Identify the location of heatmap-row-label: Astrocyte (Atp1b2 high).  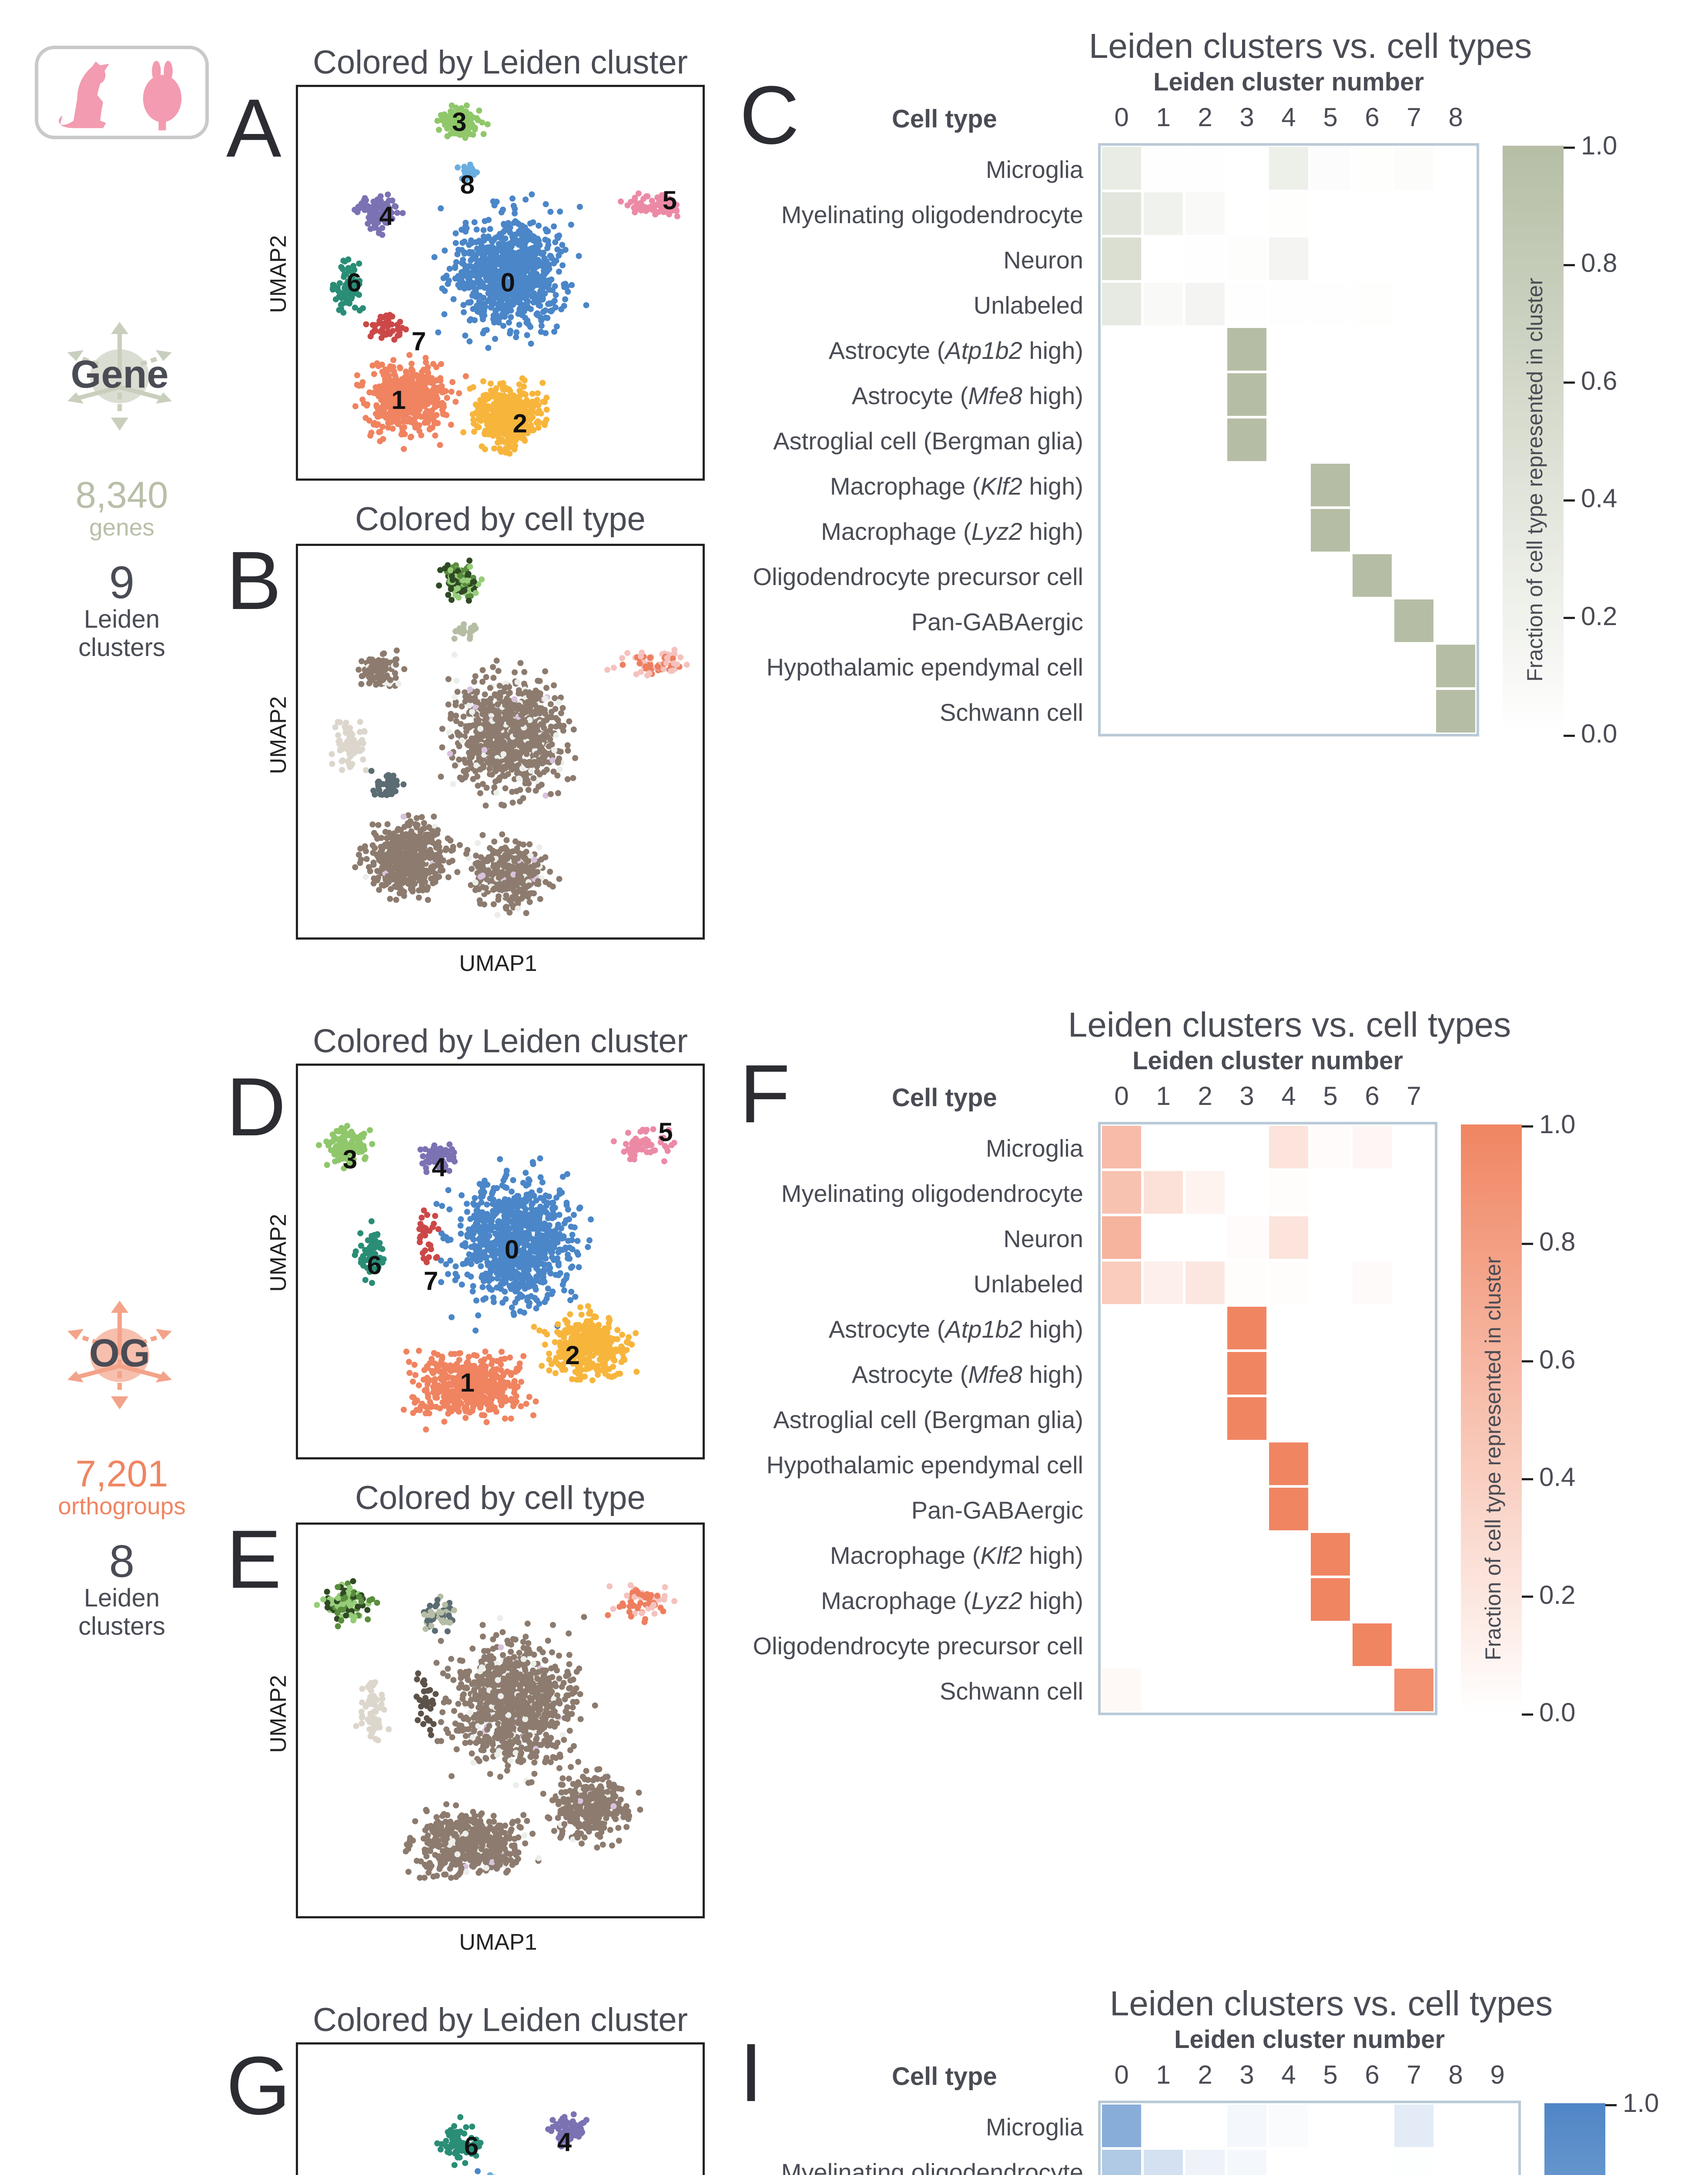
(868, 350).